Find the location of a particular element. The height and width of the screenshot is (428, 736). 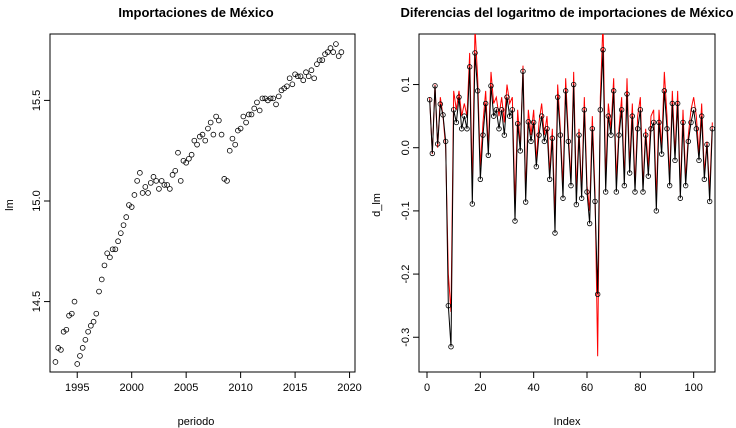

line-y-label: d_lm is located at coordinates (377, 205).